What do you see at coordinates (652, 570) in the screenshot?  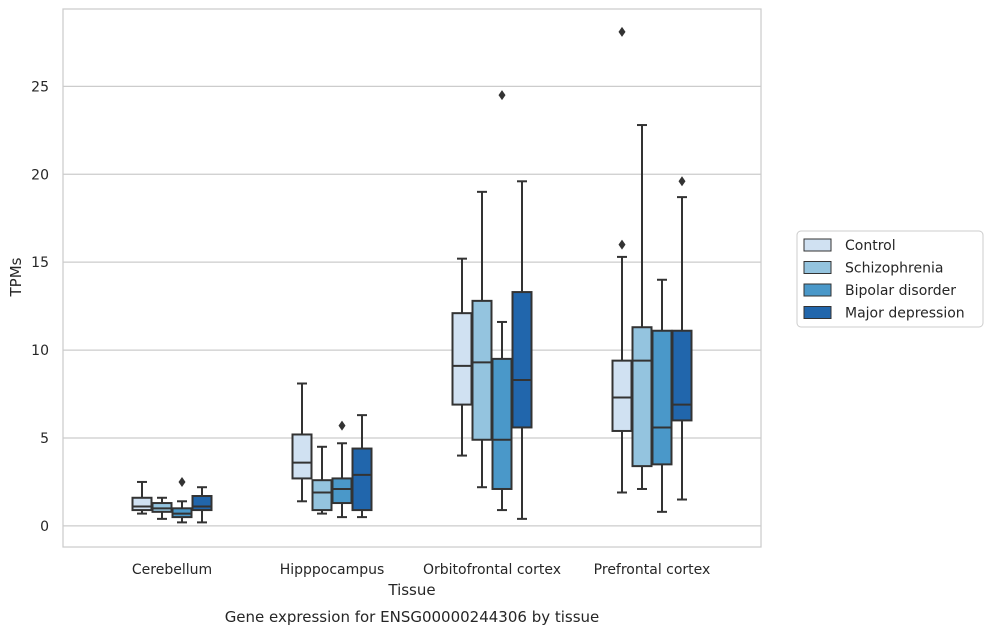 I see `x-tick-label: Prefrontal cortex` at bounding box center [652, 570].